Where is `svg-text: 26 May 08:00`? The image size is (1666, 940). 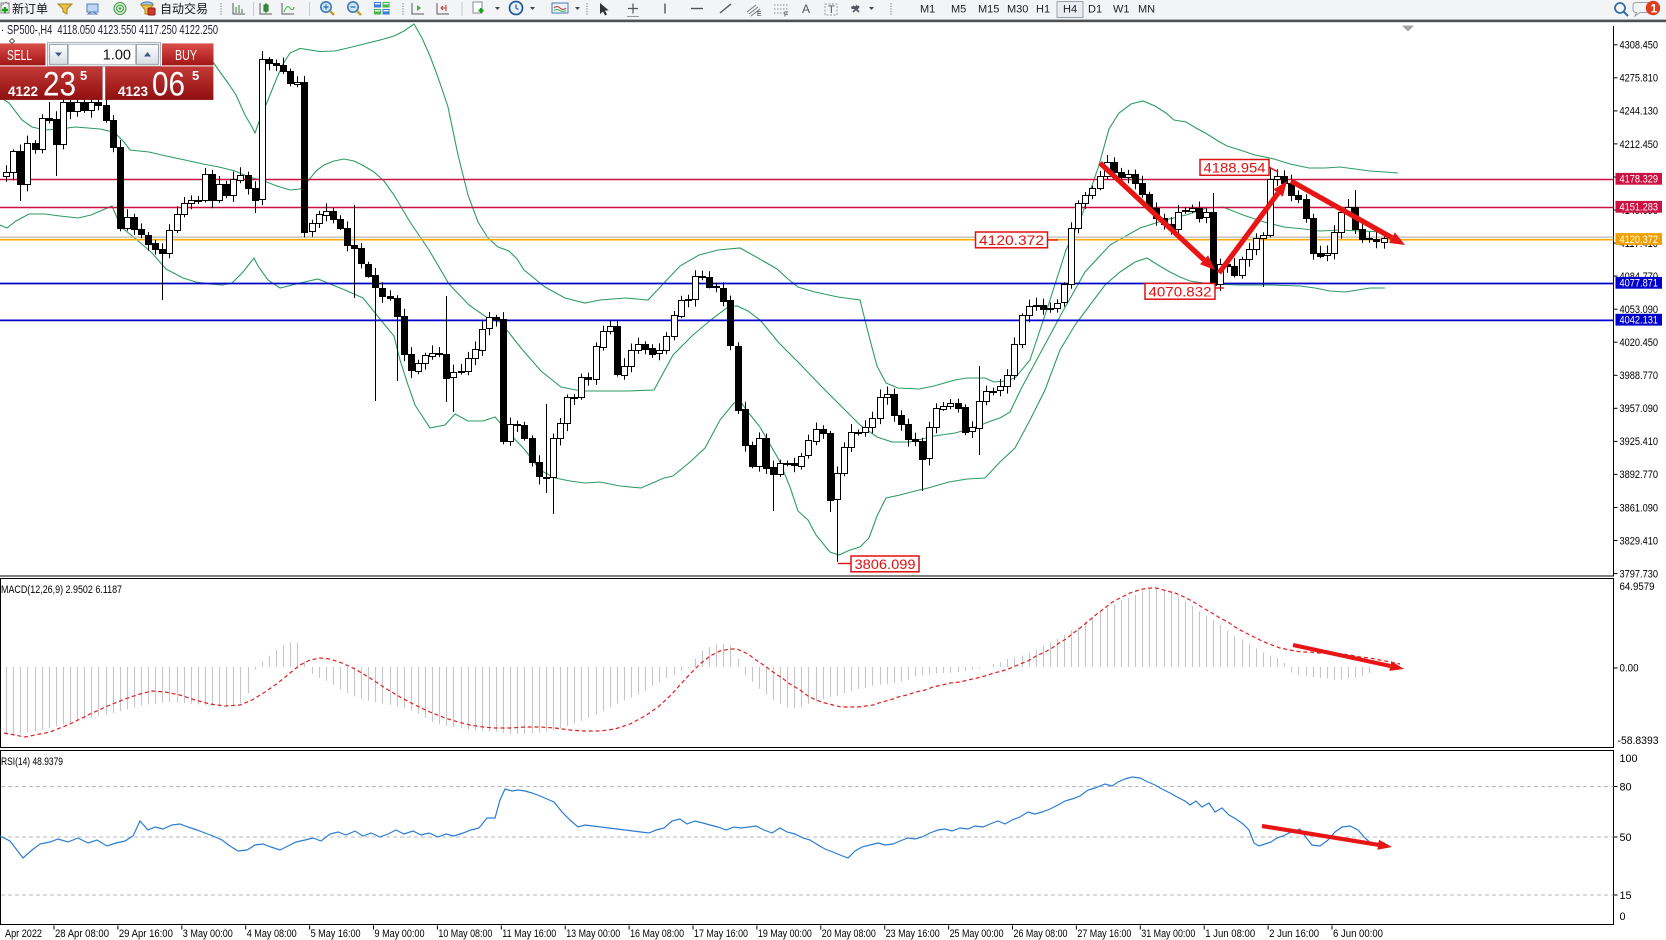 svg-text: 26 May 08:00 is located at coordinates (1041, 934).